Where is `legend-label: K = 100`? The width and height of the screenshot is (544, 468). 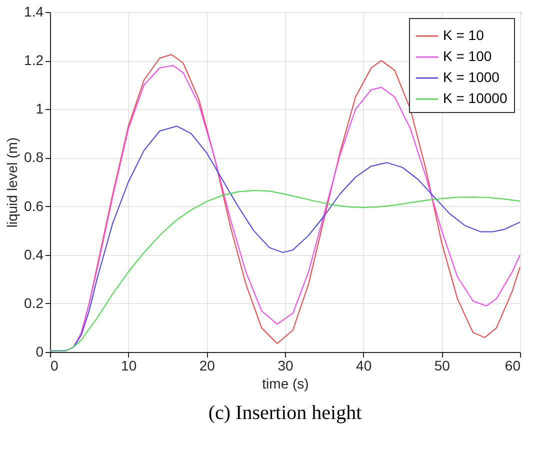 legend-label: K = 100 is located at coordinates (467, 56).